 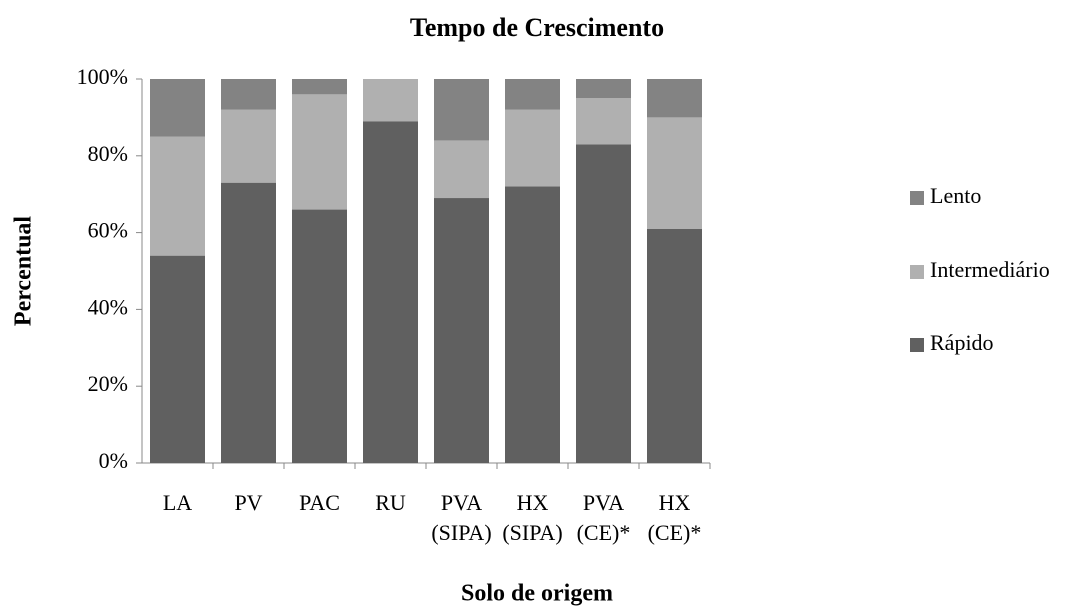 What do you see at coordinates (390, 502) in the screenshot?
I see `x-tick-label: RU` at bounding box center [390, 502].